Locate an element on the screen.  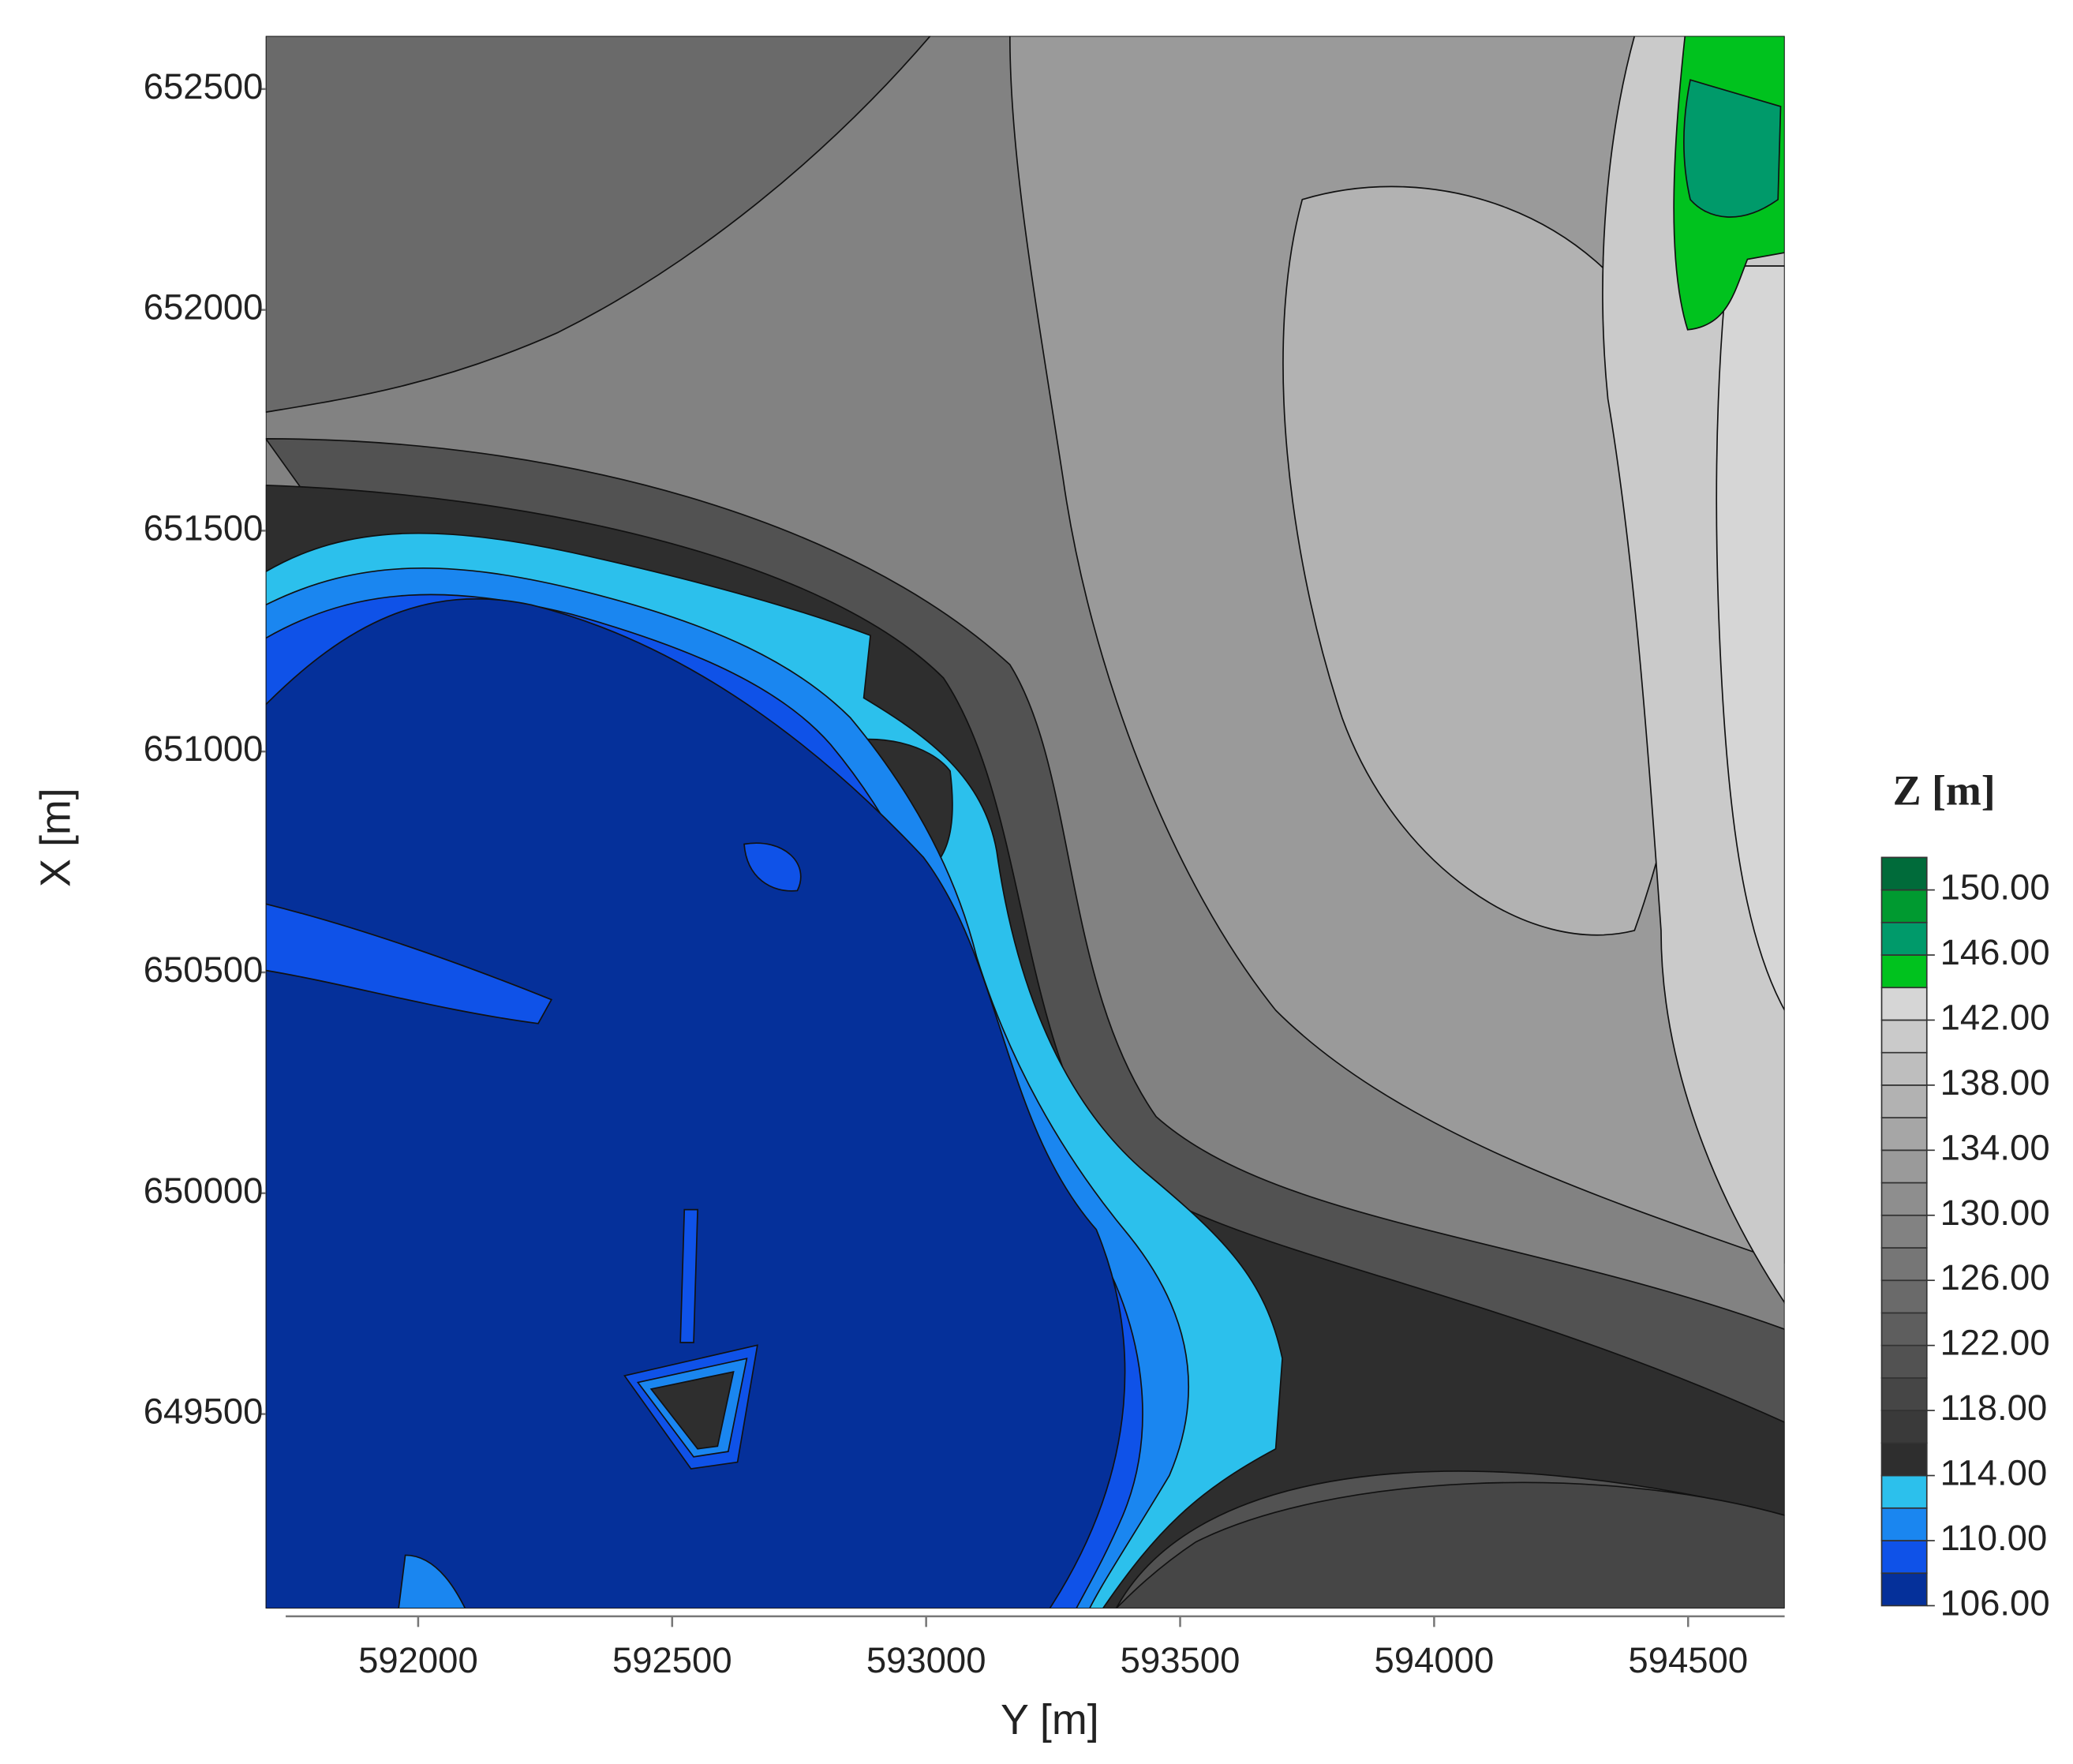
y-tick-label: 652500 is located at coordinates (204, 86).